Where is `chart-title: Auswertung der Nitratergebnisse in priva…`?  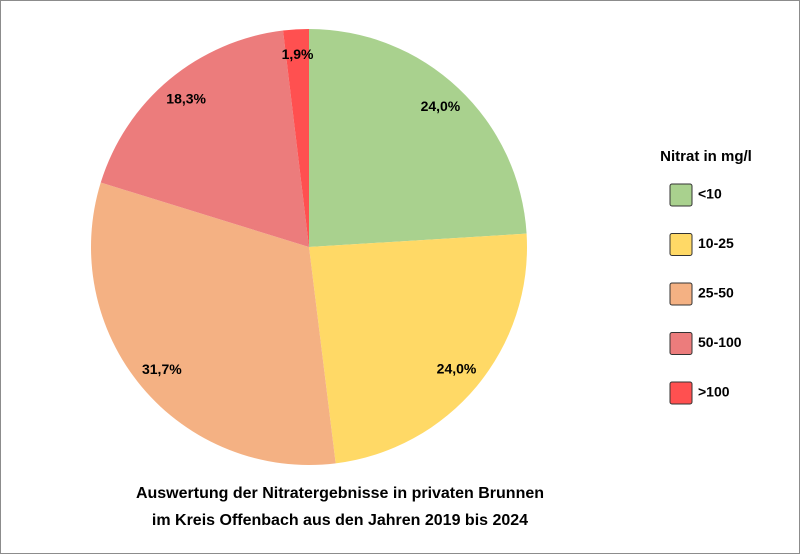
chart-title: Auswertung der Nitratergebnisse in priva… is located at coordinates (340, 493).